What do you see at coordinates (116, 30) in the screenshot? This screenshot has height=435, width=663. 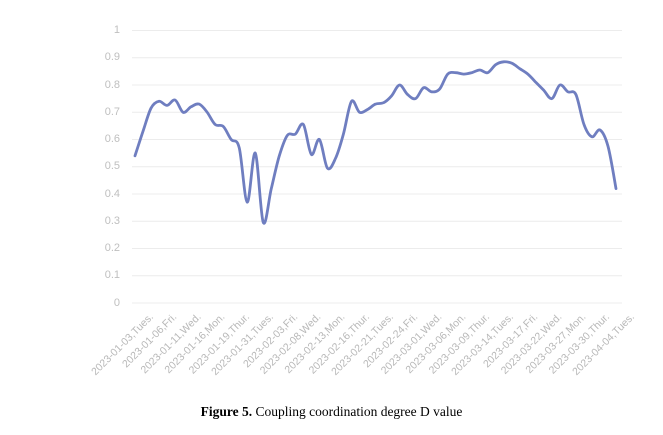 I see `y-tick-label: 1` at bounding box center [116, 30].